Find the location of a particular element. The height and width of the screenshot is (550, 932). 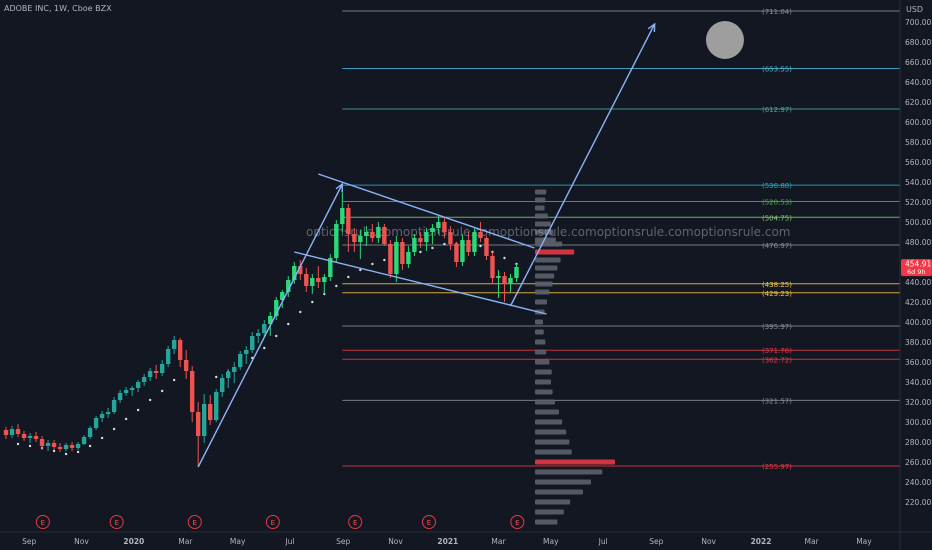

level-label: (612.97) is located at coordinates (777, 110).